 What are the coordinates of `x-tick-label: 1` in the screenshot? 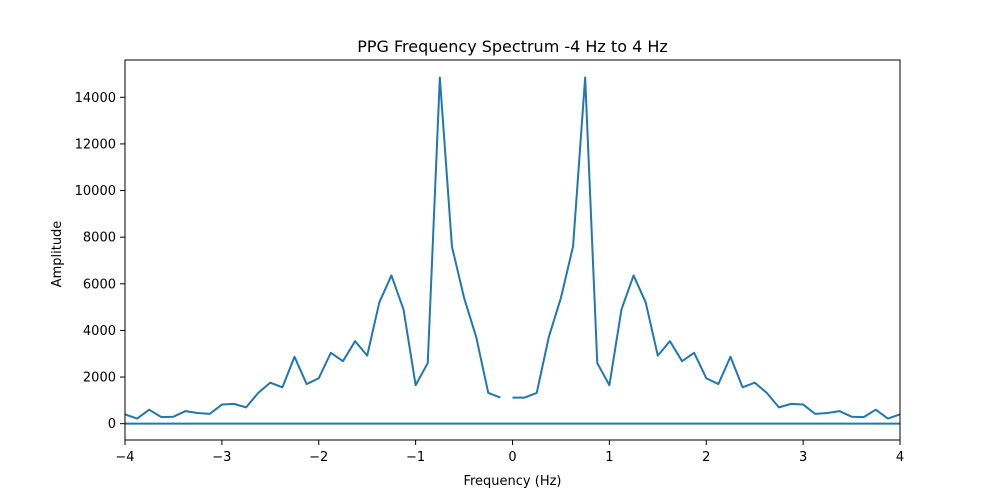 It's located at (609, 457).